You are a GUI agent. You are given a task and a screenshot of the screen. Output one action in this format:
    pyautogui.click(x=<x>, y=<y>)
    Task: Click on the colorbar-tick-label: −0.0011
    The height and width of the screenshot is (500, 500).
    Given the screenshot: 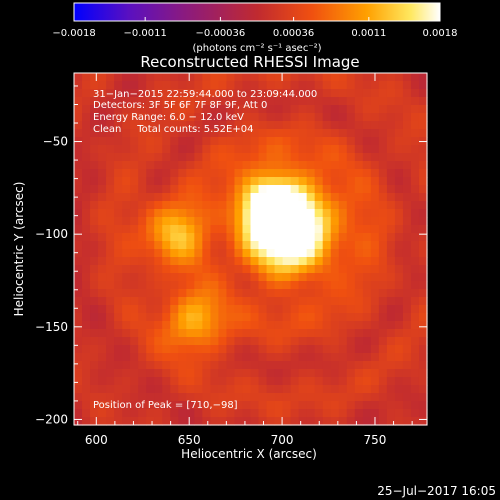 What is the action you would take?
    pyautogui.click(x=144, y=33)
    